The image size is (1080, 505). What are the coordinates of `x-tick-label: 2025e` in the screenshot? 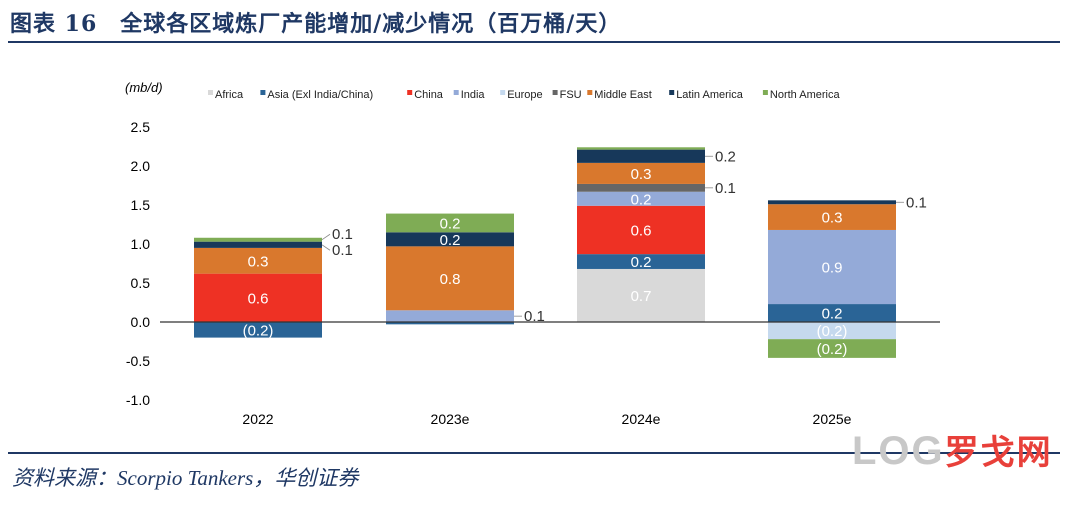 It's located at (832, 419).